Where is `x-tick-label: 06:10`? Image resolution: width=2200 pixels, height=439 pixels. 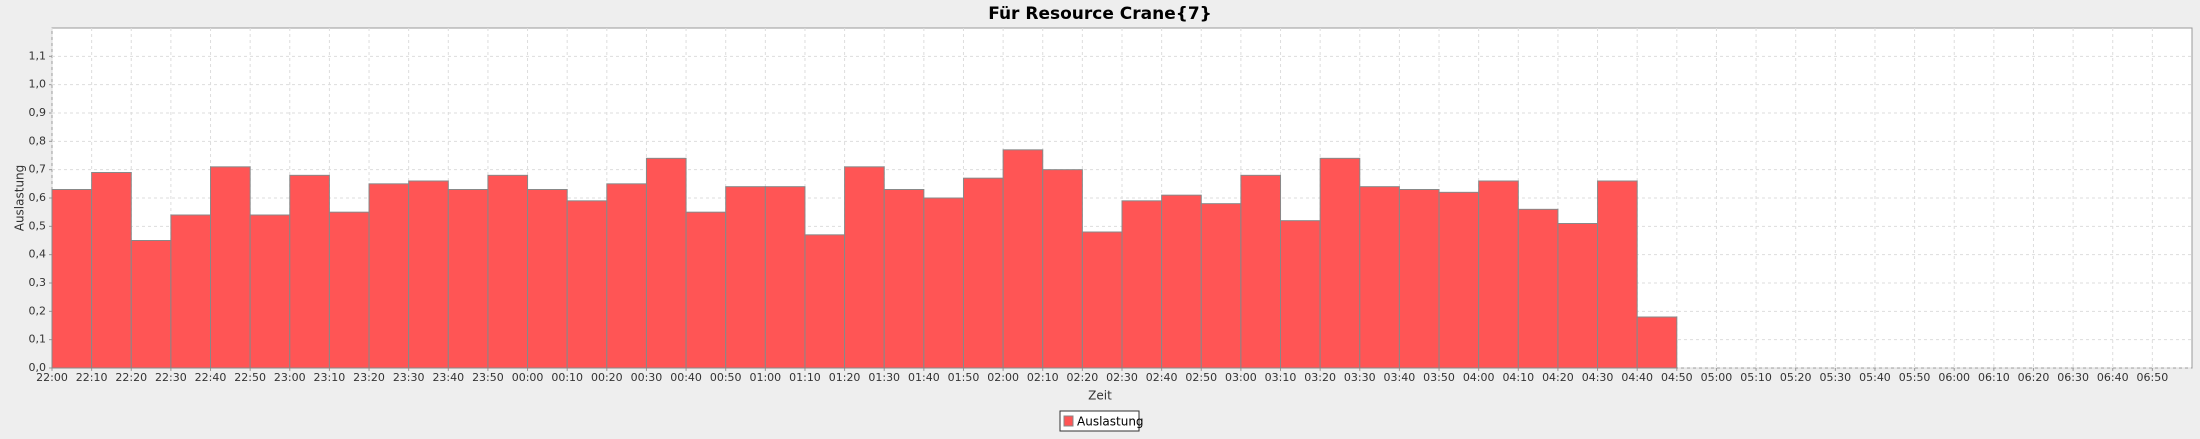 x-tick-label: 06:10 is located at coordinates (1994, 377).